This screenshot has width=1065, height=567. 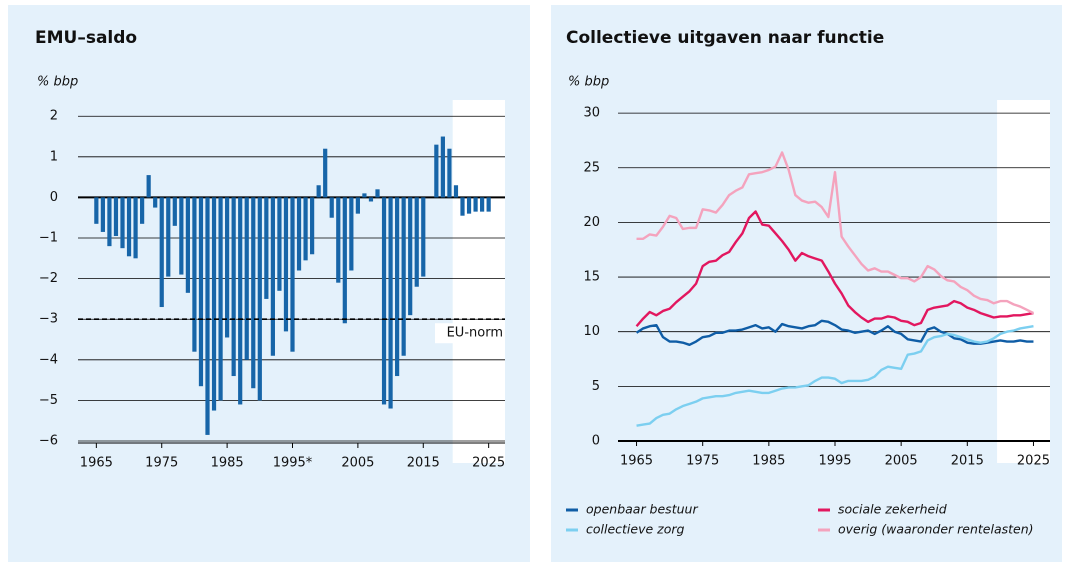 What do you see at coordinates (48, 359) in the screenshot?
I see `y-tick-label: −4` at bounding box center [48, 359].